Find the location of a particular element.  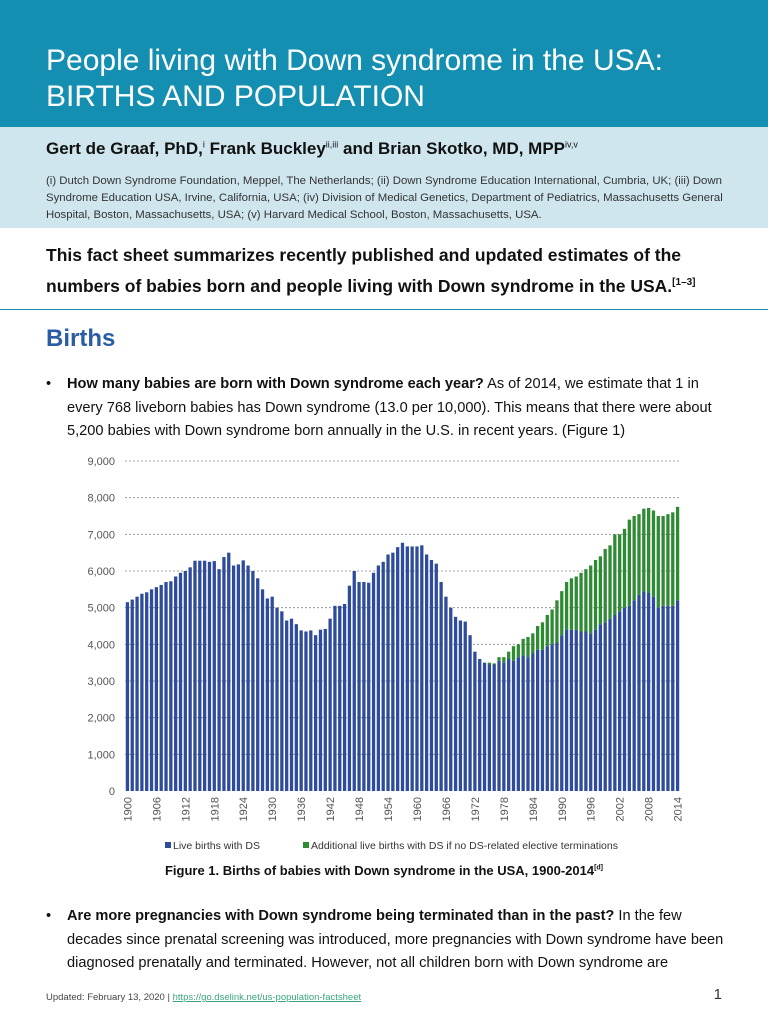

bar-live-births-1976 is located at coordinates (494, 727).